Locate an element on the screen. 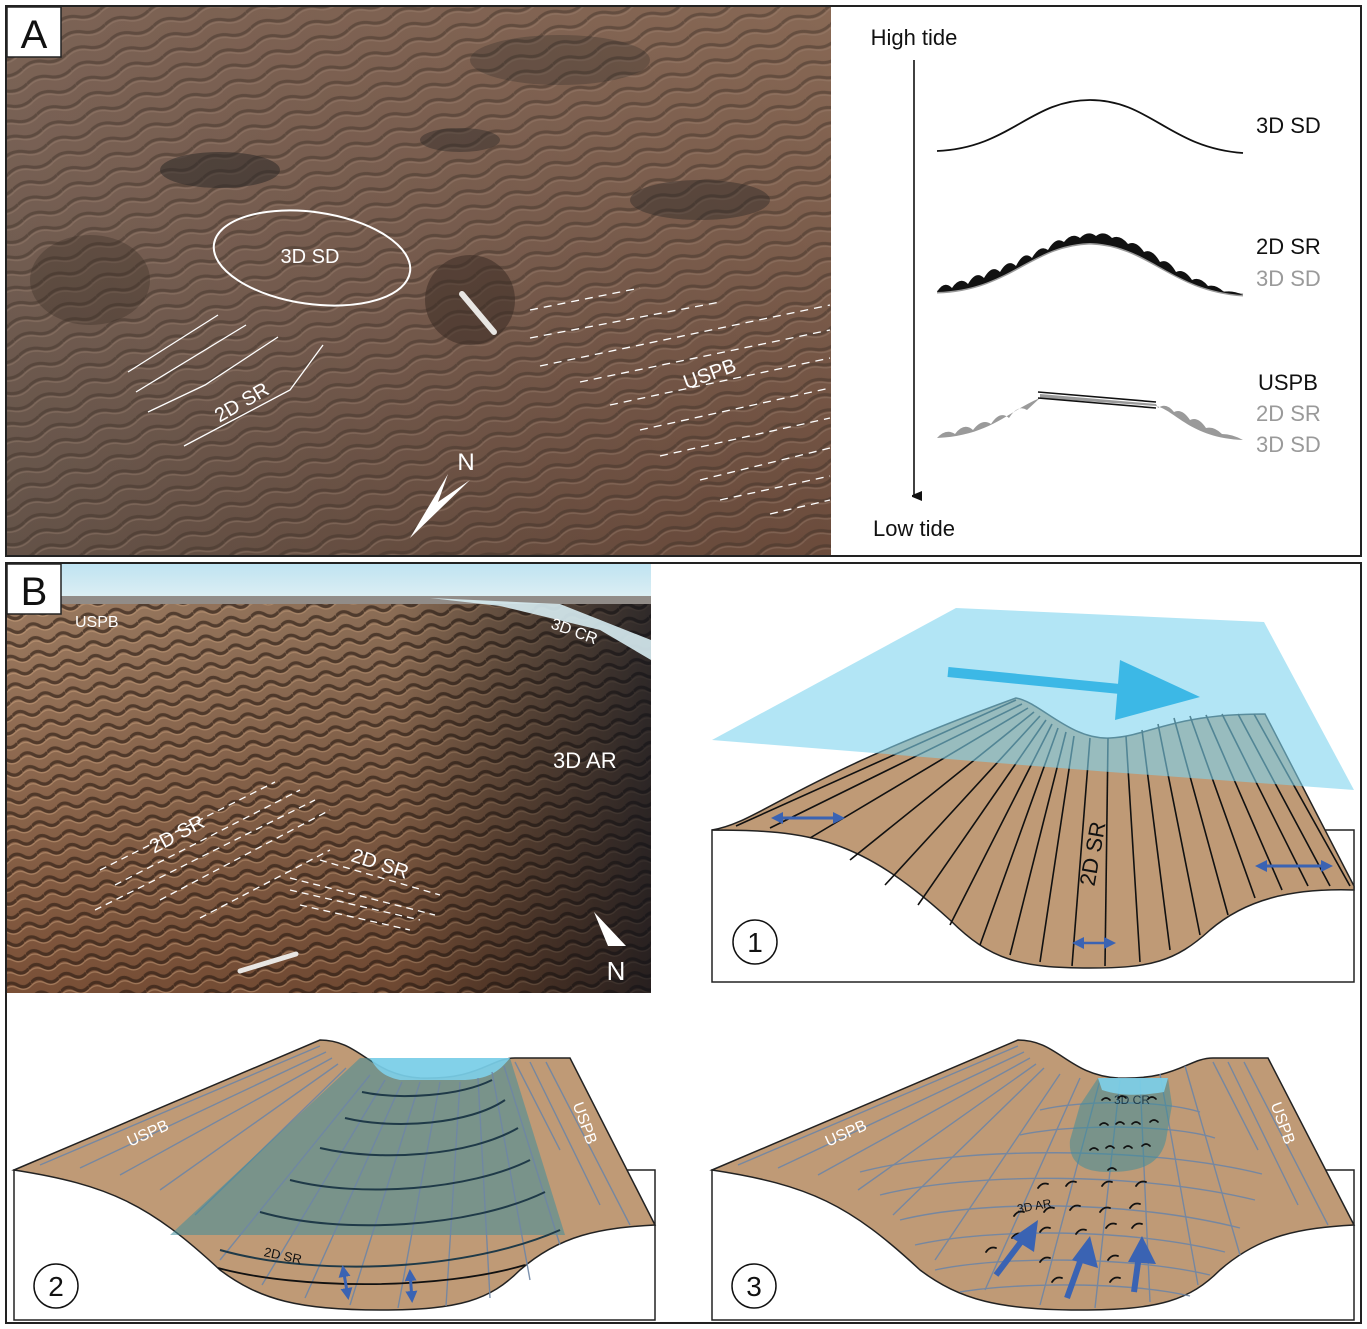 The height and width of the screenshot is (1329, 1367). stage2-ripples is located at coordinates (1090, 264).